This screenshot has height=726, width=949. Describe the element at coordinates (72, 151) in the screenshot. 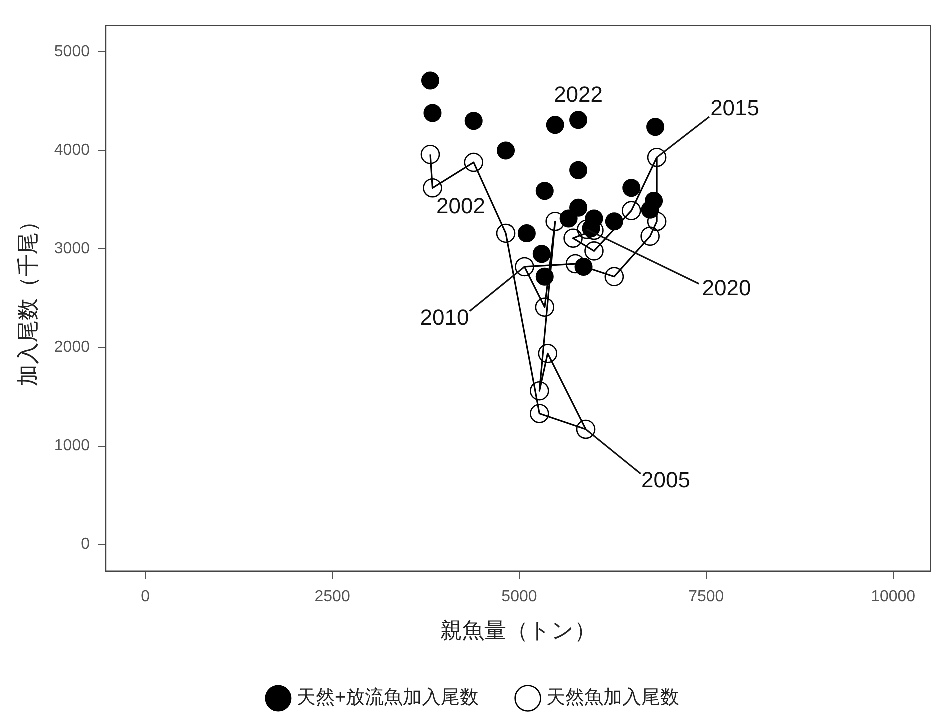

I see `y-tick-label: 4000` at that location.